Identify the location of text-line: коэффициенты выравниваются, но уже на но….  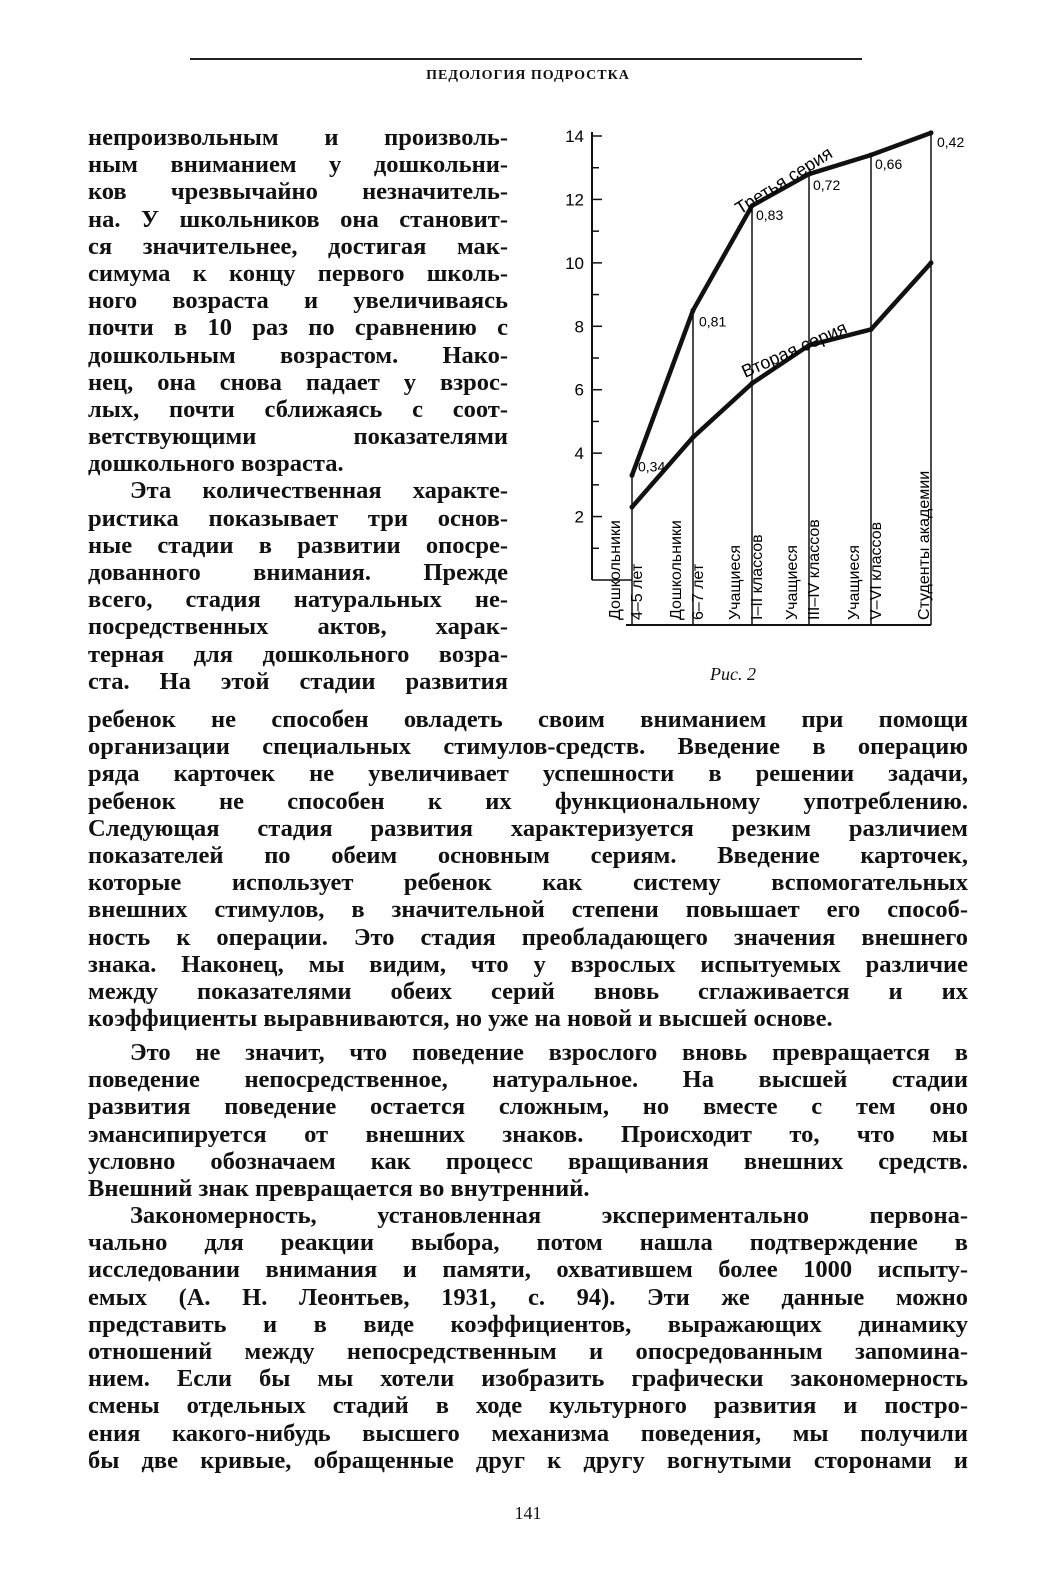
(460, 1019).